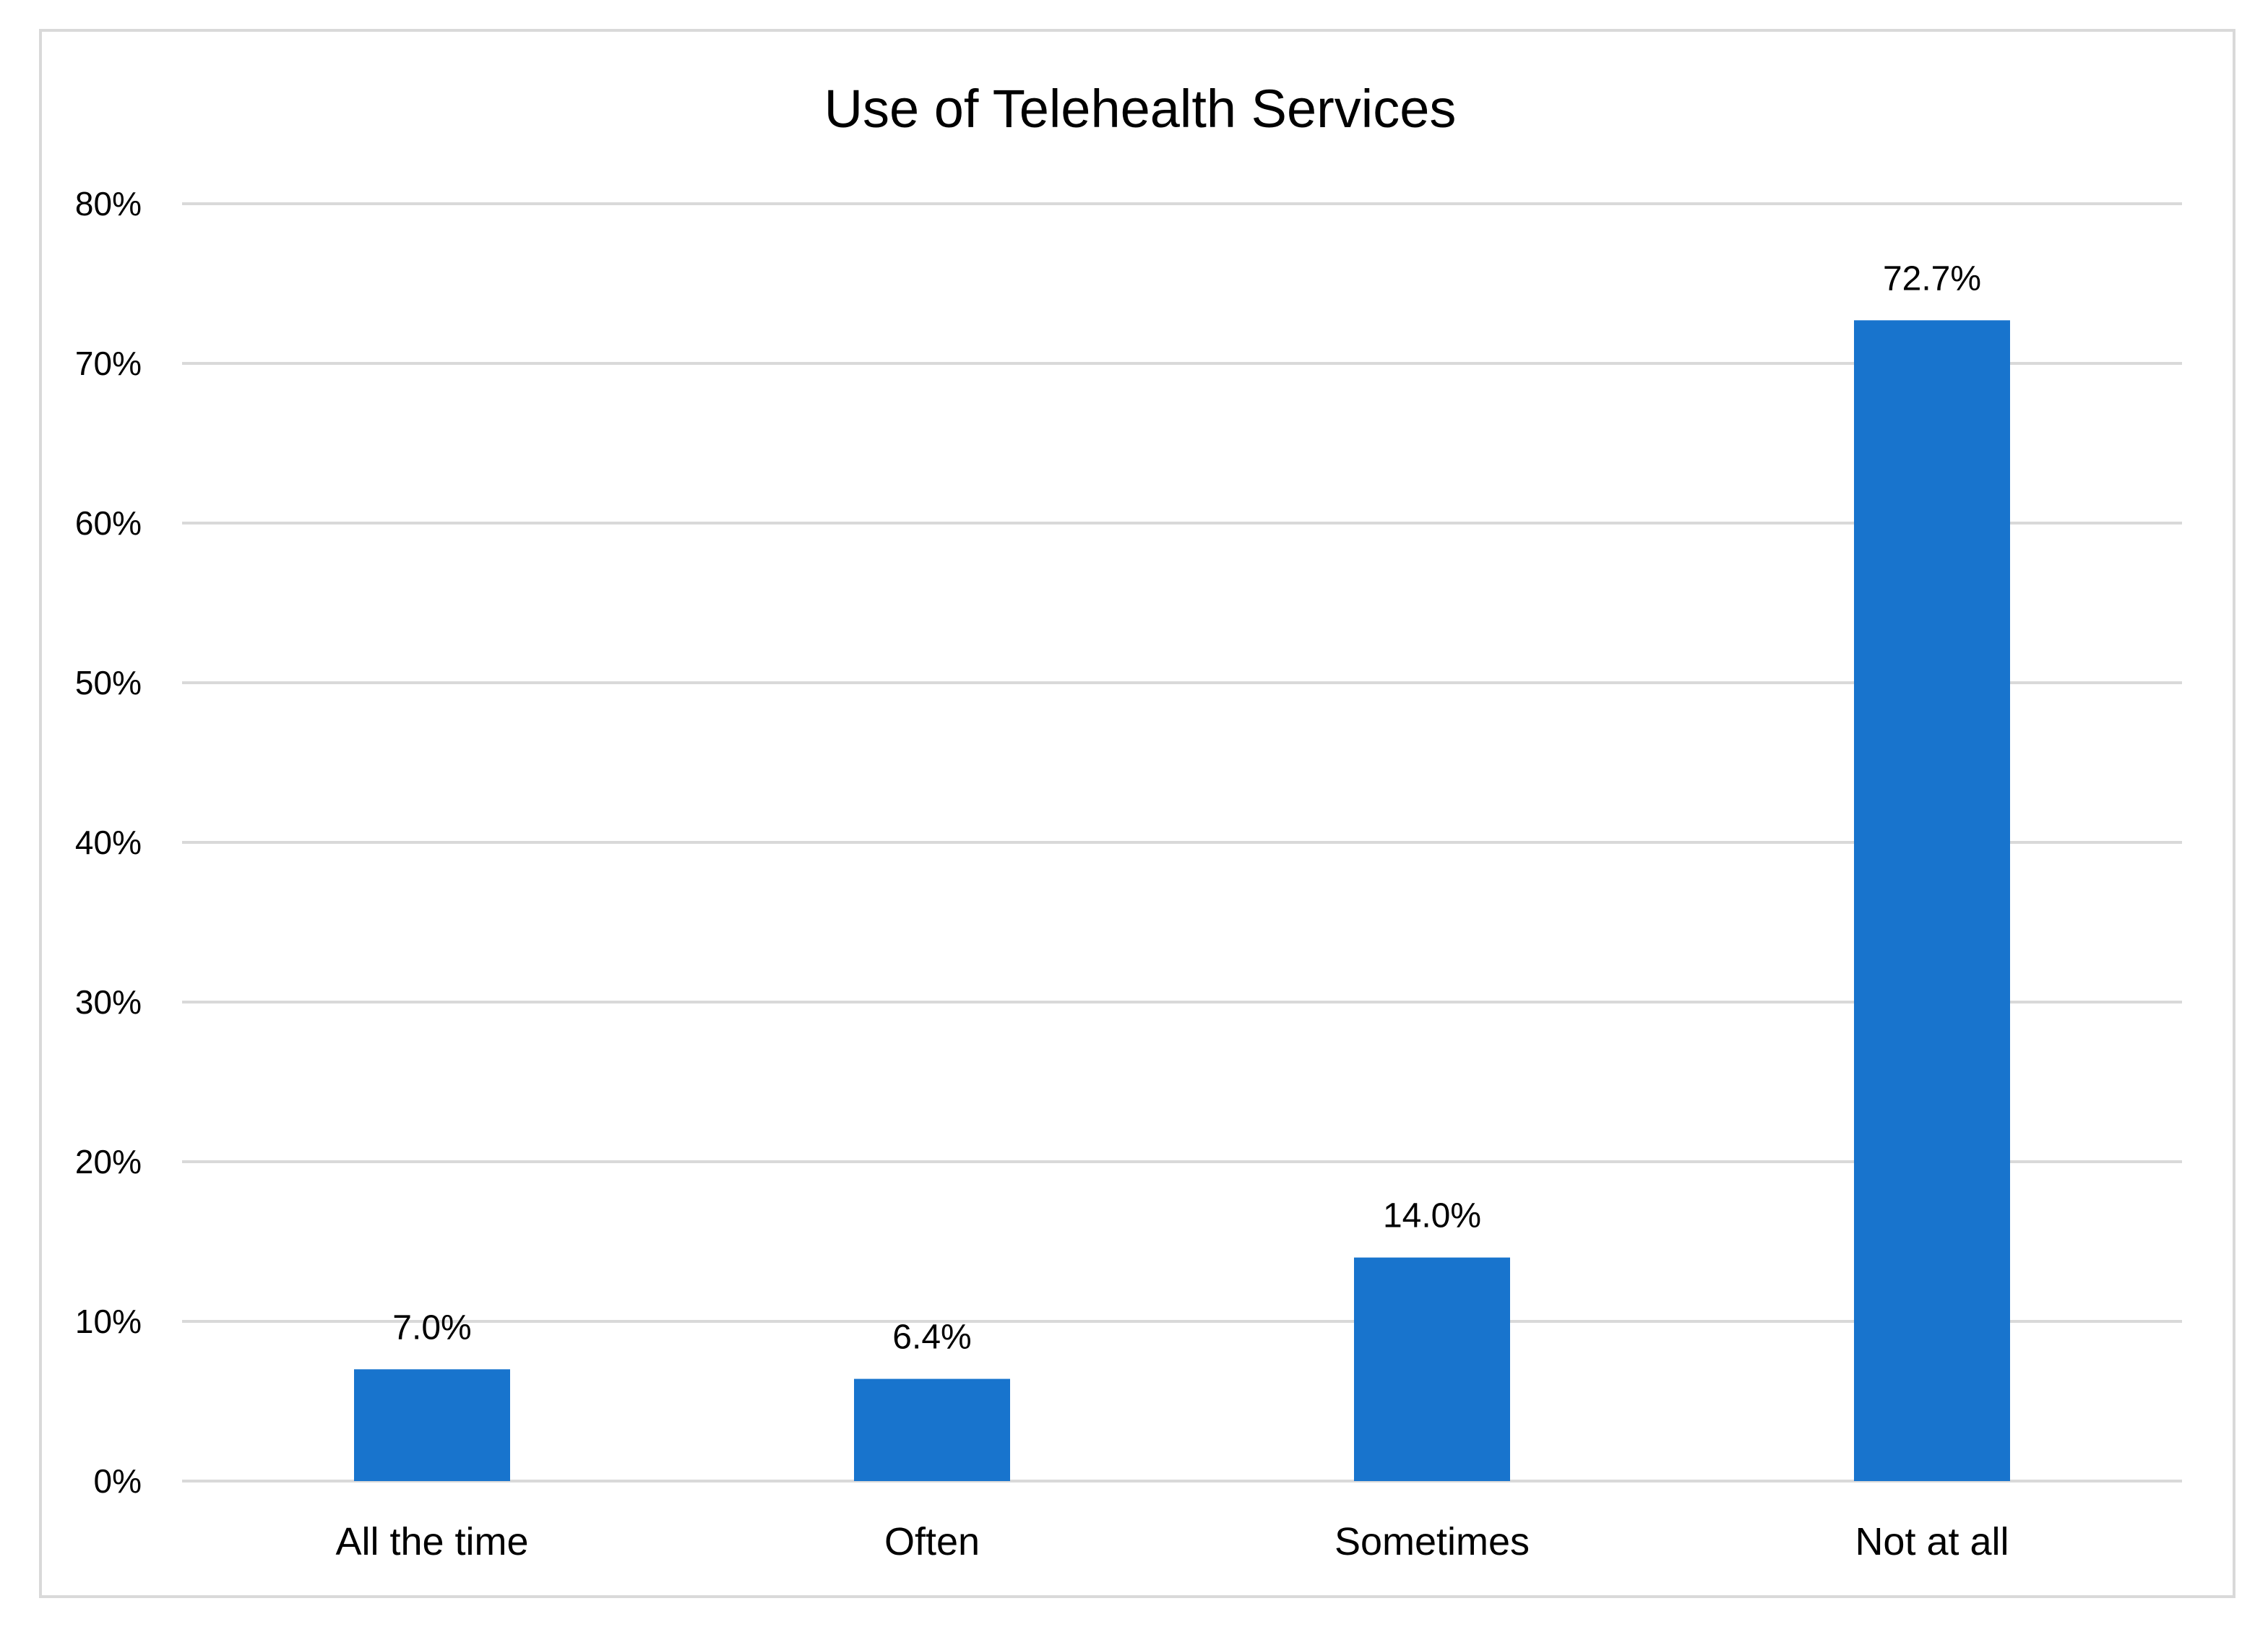 This screenshot has width=2268, height=1640. What do you see at coordinates (1932, 1541) in the screenshot?
I see `x-category-label: Not at all` at bounding box center [1932, 1541].